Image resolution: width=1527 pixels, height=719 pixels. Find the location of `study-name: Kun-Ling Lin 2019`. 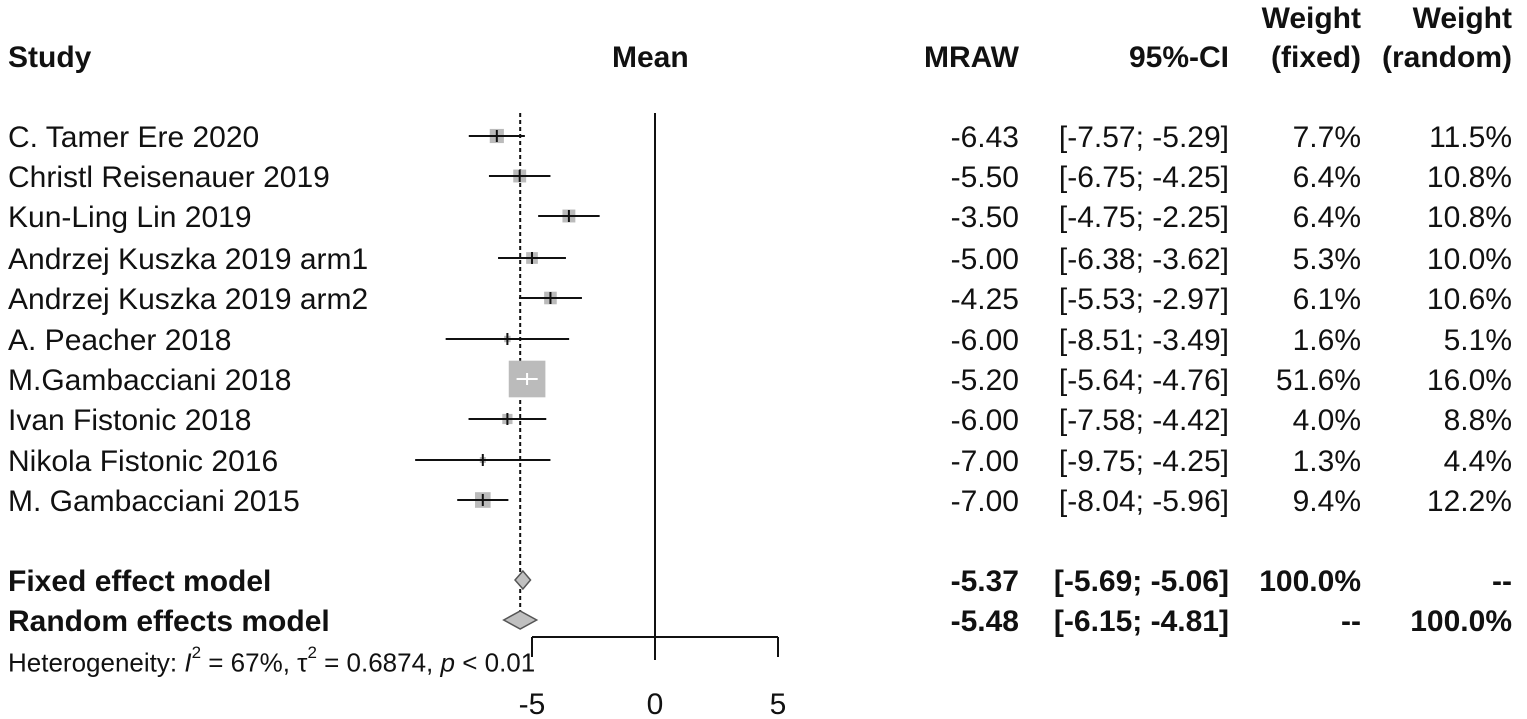

study-name: Kun-Ling Lin 2019 is located at coordinates (130, 217).